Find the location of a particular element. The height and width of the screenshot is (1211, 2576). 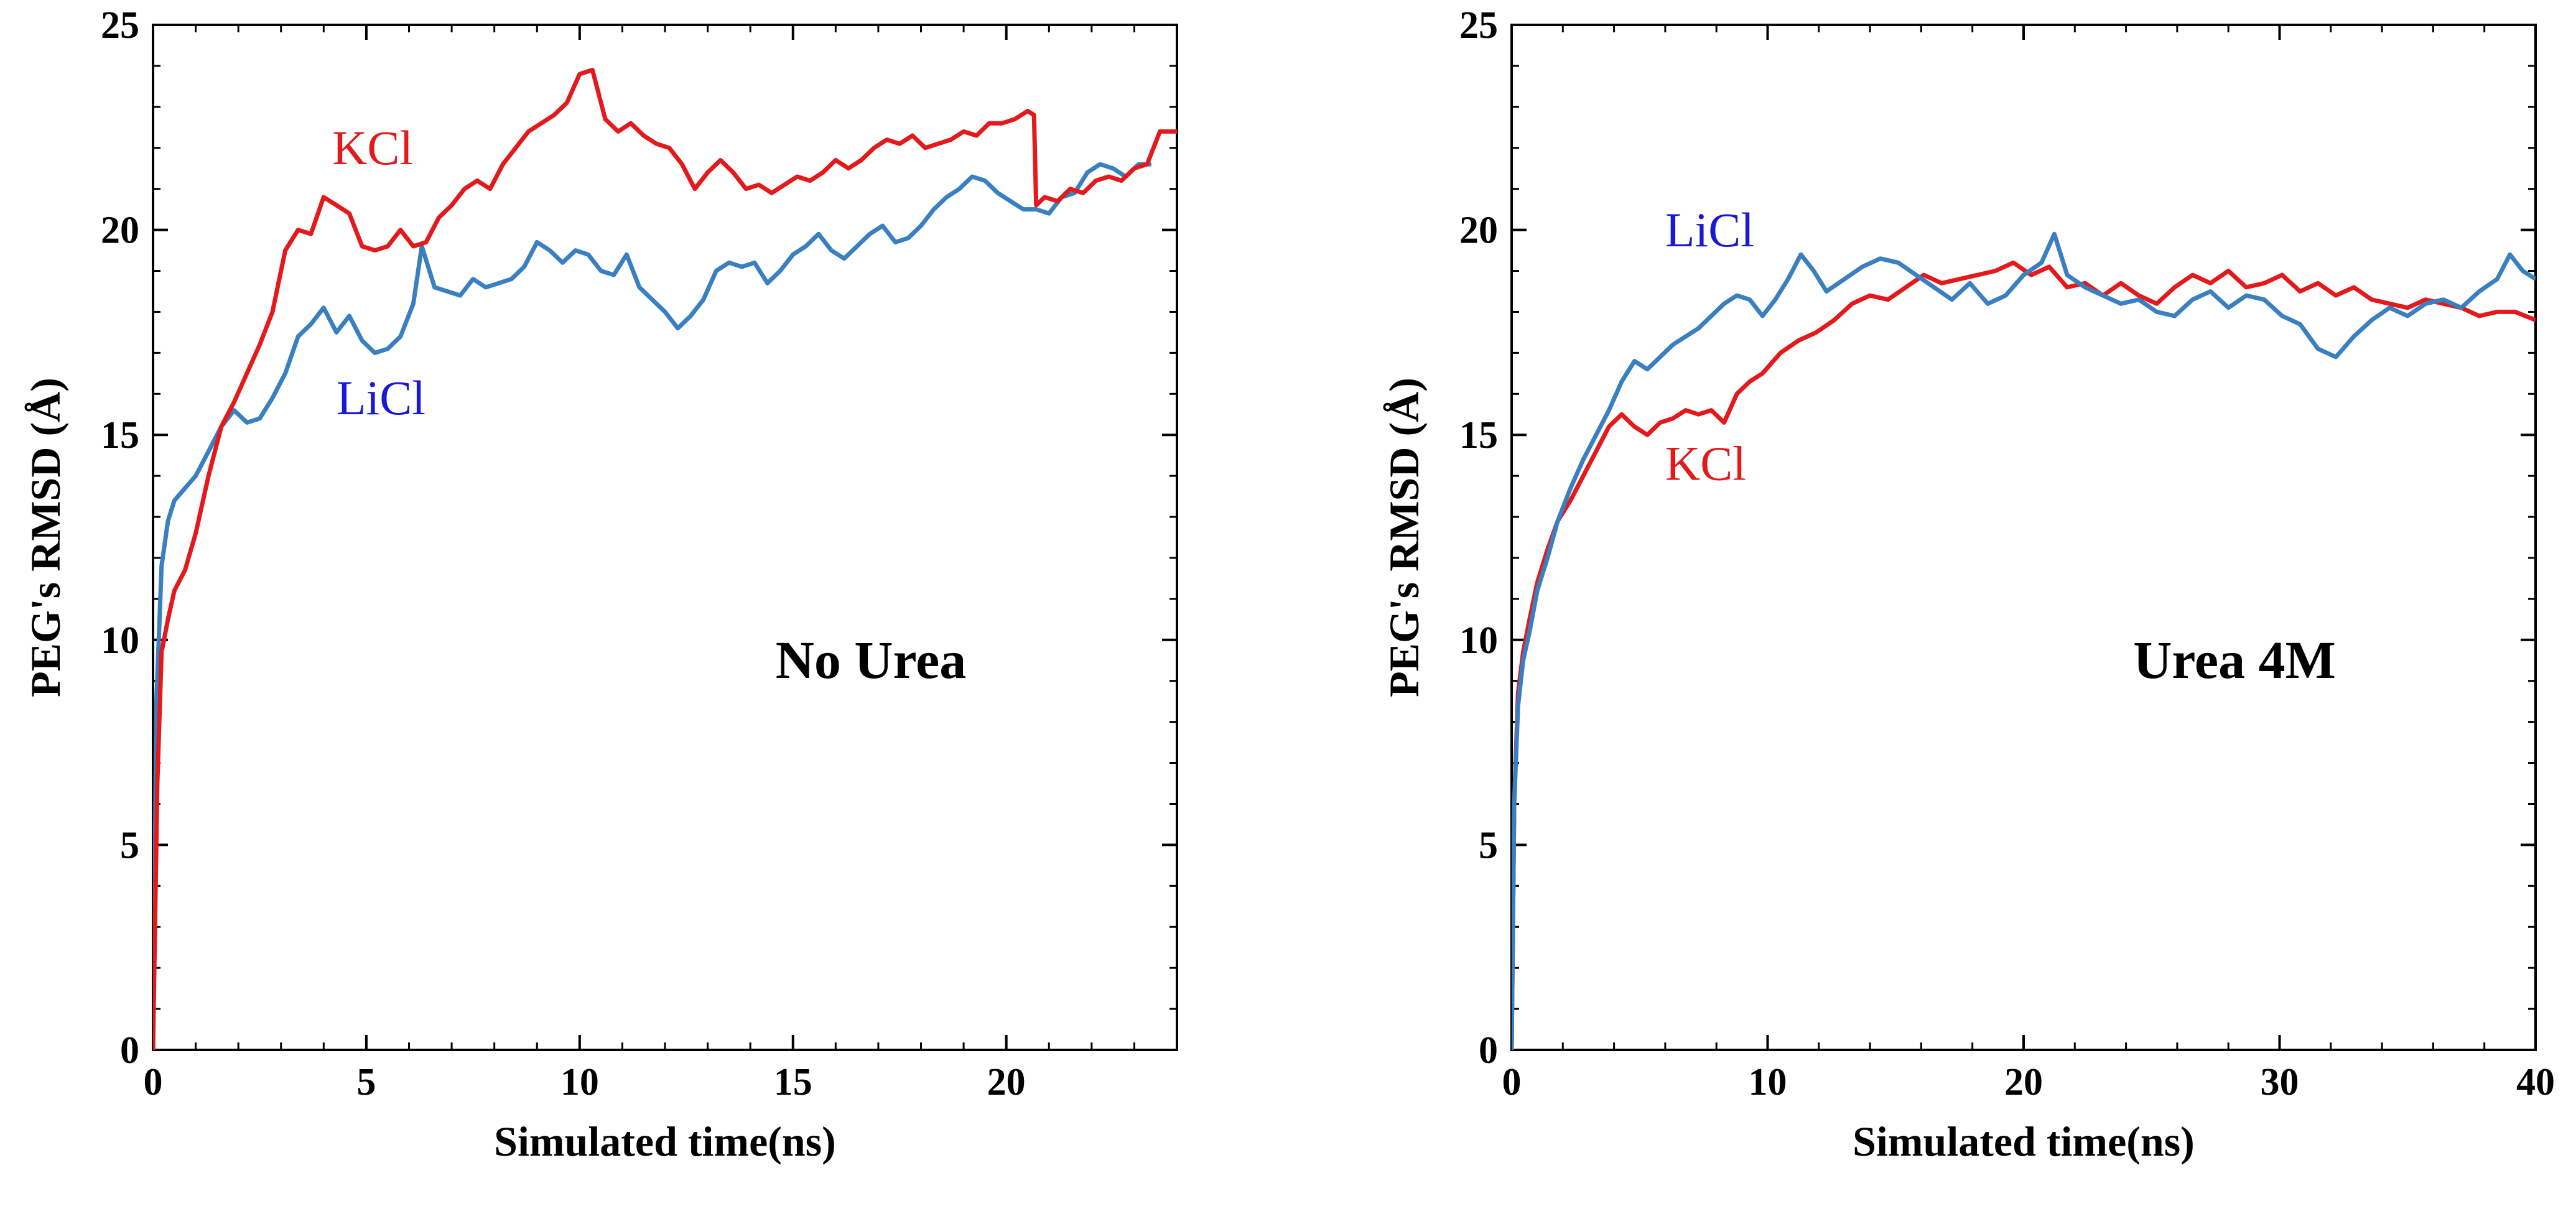

x-tick-label: 30 is located at coordinates (2280, 1082).